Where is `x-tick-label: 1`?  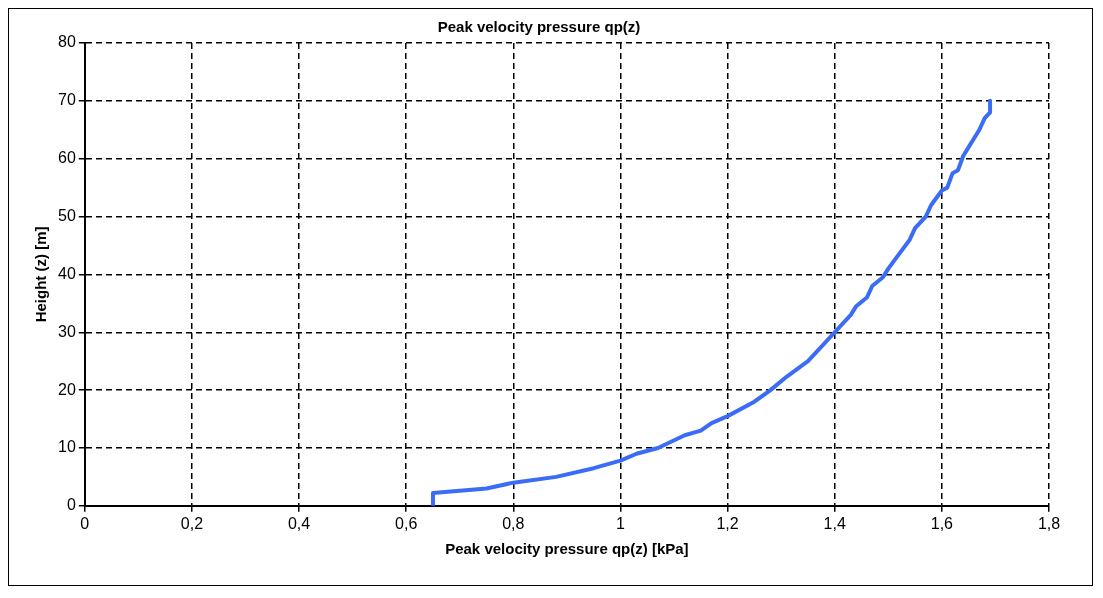 x-tick-label: 1 is located at coordinates (621, 523).